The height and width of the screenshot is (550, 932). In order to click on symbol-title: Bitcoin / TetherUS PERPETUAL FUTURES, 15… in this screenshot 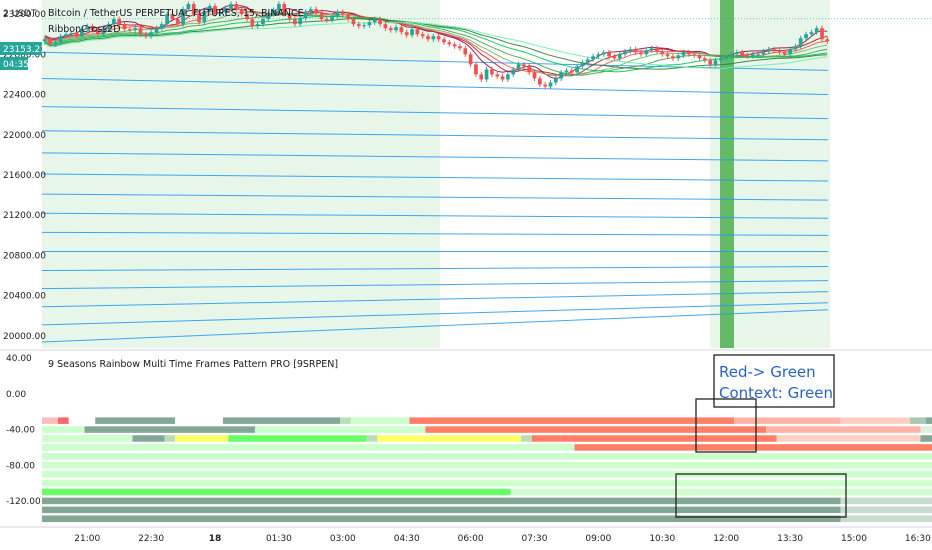, I will do `click(176, 13)`.